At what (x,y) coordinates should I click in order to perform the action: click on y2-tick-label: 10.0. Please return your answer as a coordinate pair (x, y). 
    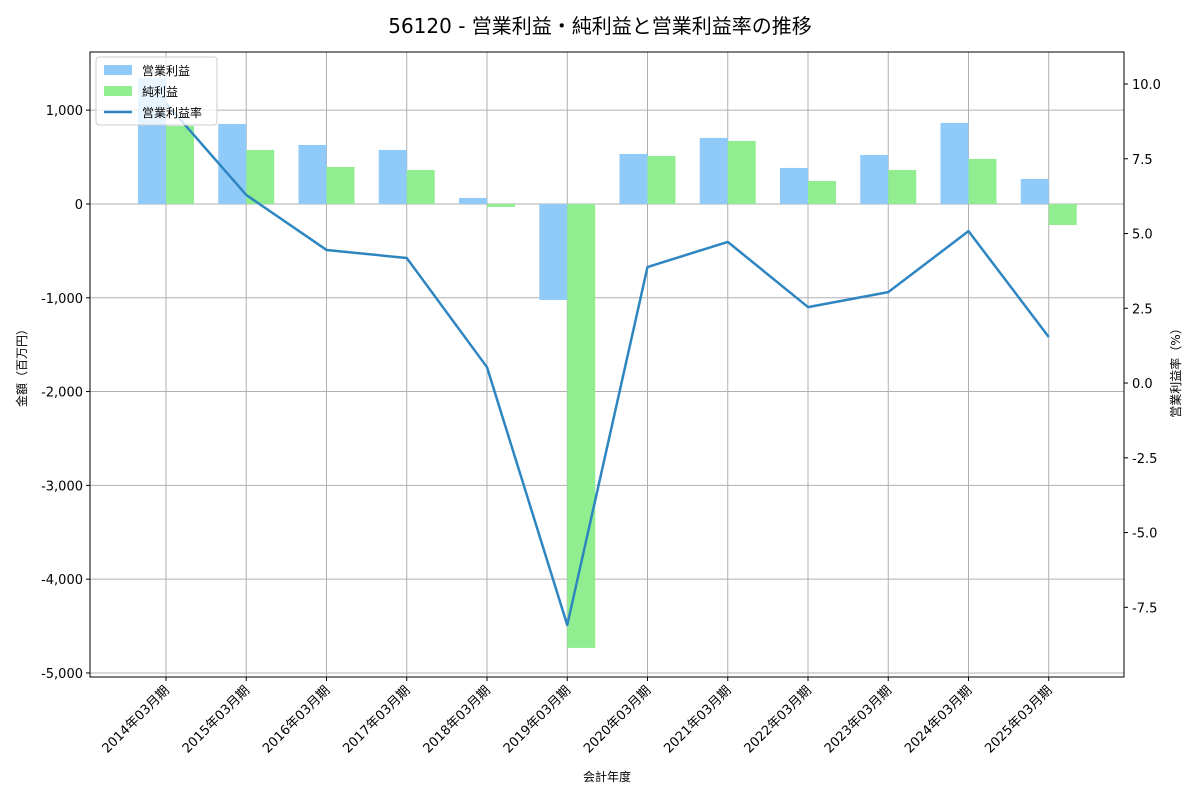
    Looking at the image, I should click on (1146, 85).